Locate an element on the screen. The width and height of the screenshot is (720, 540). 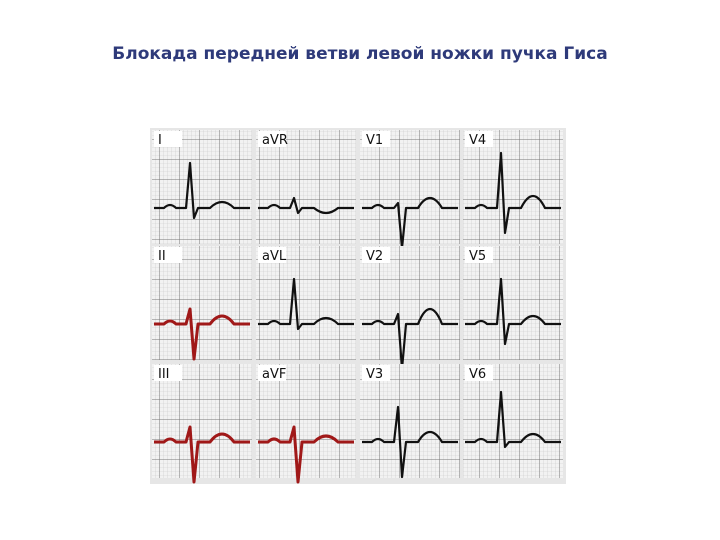
lead-label: V3 is located at coordinates (374, 374).